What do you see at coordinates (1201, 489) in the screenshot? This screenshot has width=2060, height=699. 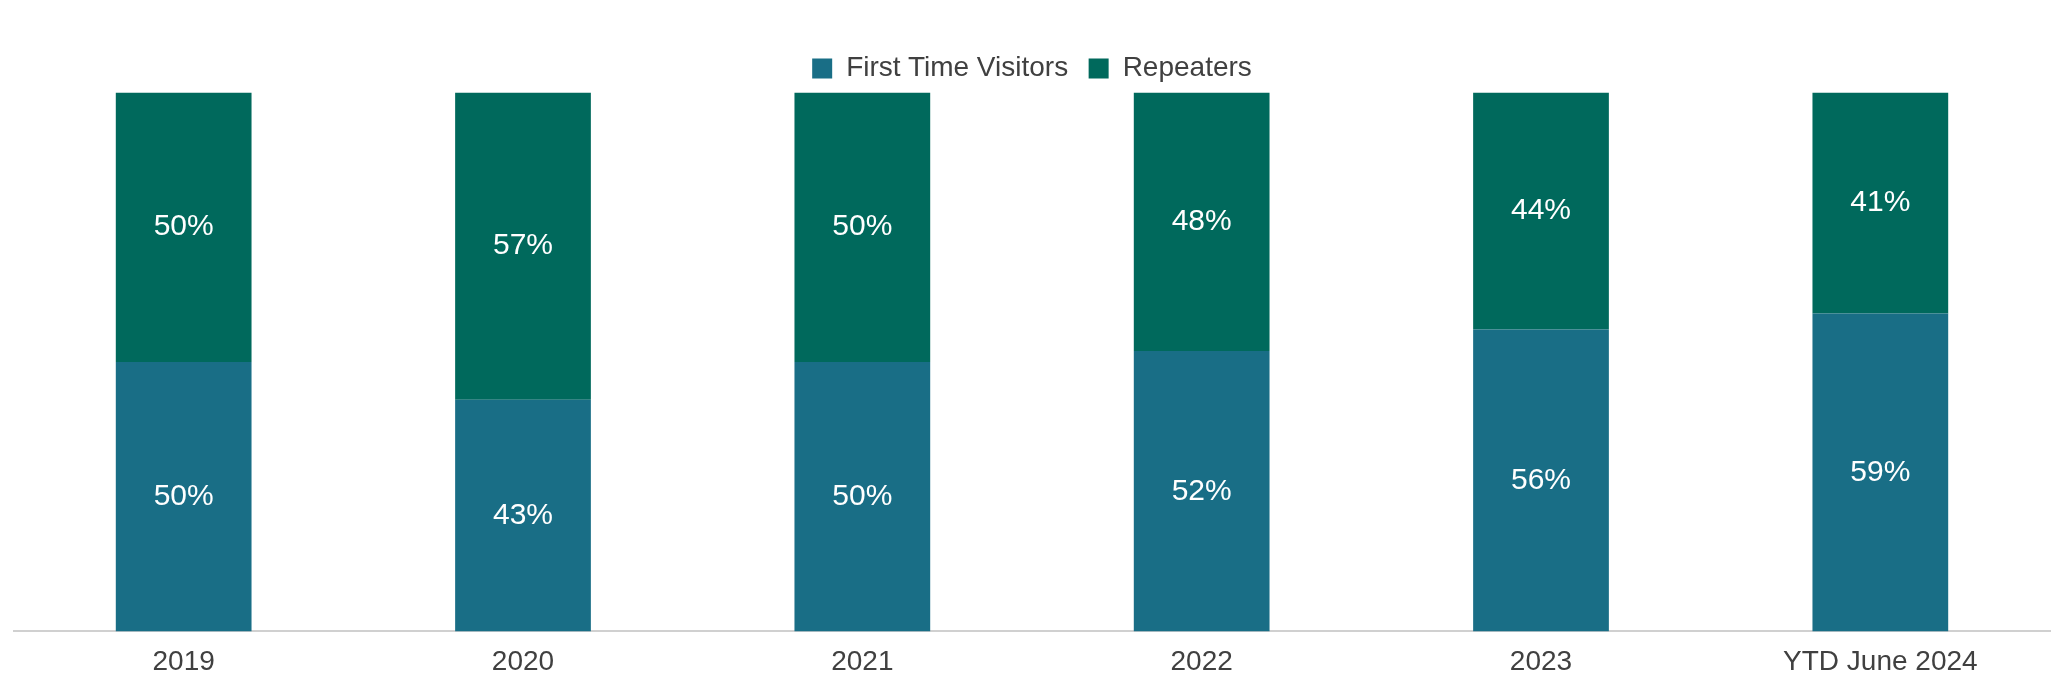 I see `data-label: 52%` at bounding box center [1201, 489].